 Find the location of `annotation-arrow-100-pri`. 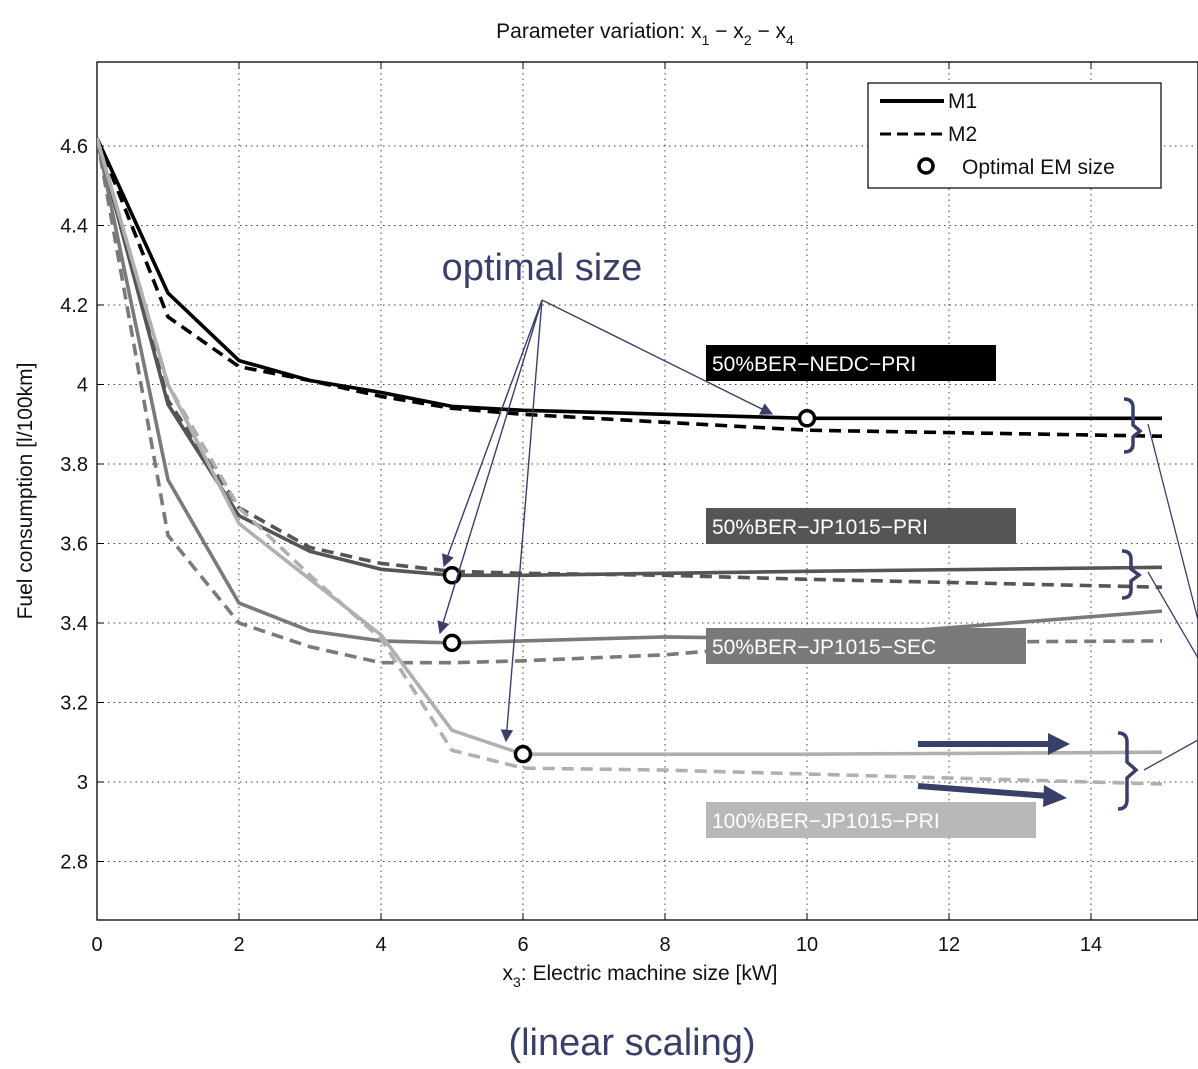

annotation-arrow-100-pri is located at coordinates (521, 521).